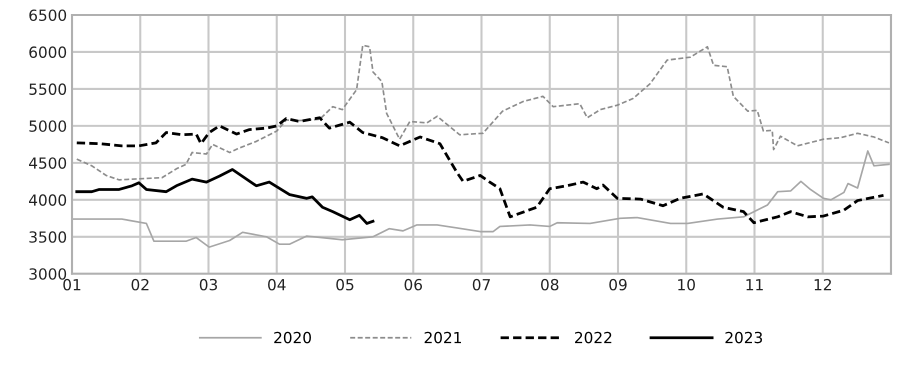 The image size is (900, 375). Describe the element at coordinates (743, 338) in the screenshot. I see `legend-label: 2023` at that location.